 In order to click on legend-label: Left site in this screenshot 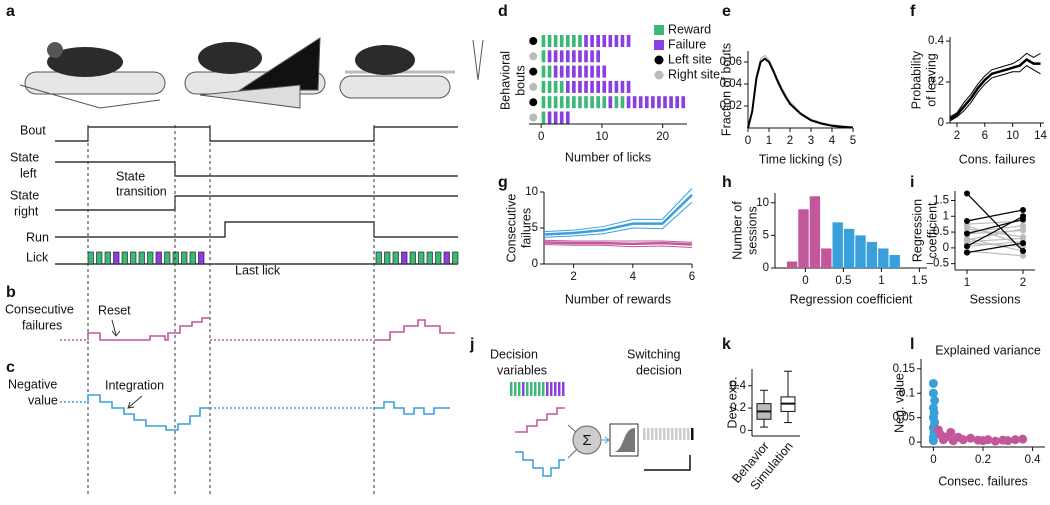, I will do `click(690, 59)`.